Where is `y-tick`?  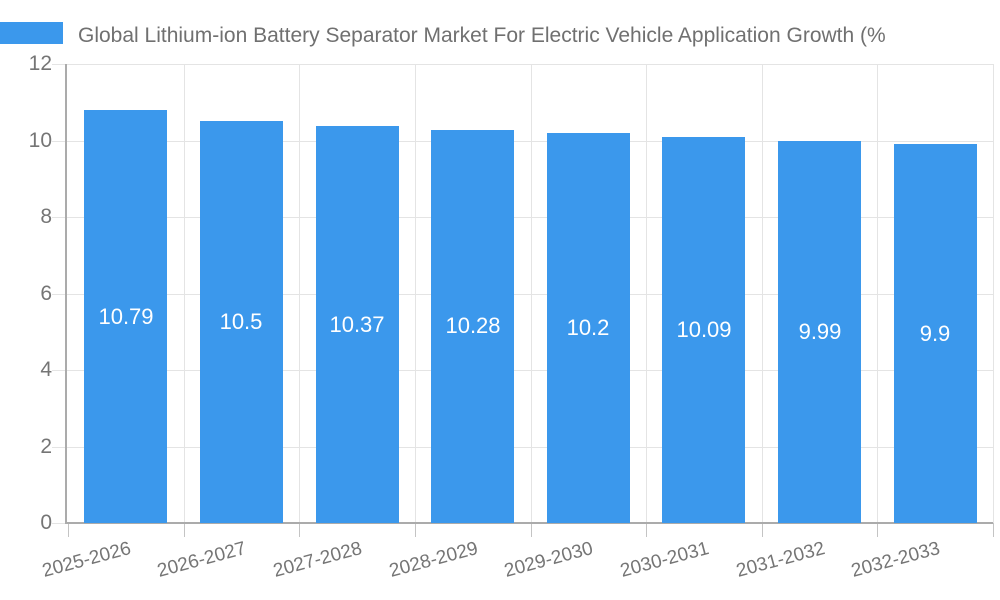 y-tick is located at coordinates (60, 523).